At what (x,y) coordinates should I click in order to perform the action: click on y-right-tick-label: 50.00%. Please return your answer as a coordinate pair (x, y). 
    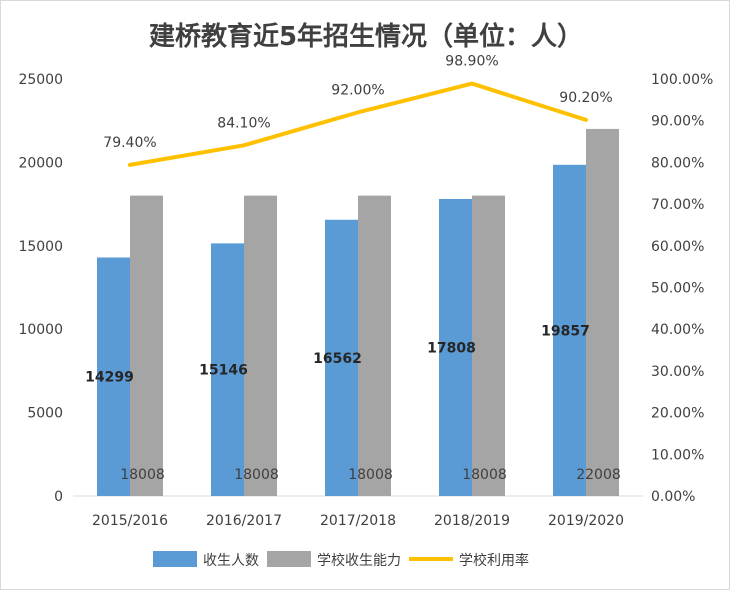
    Looking at the image, I should click on (677, 289).